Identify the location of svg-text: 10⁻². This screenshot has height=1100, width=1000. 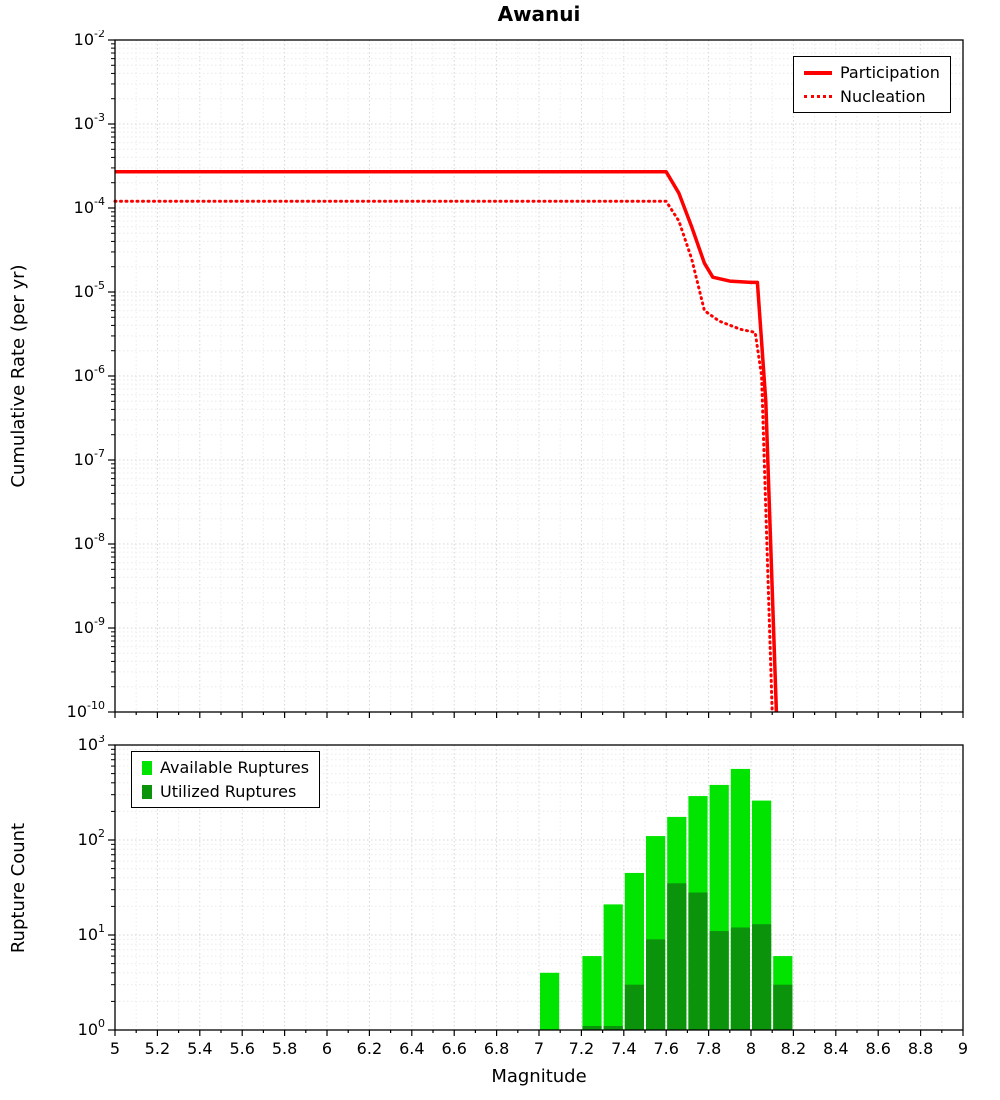
(89, 39).